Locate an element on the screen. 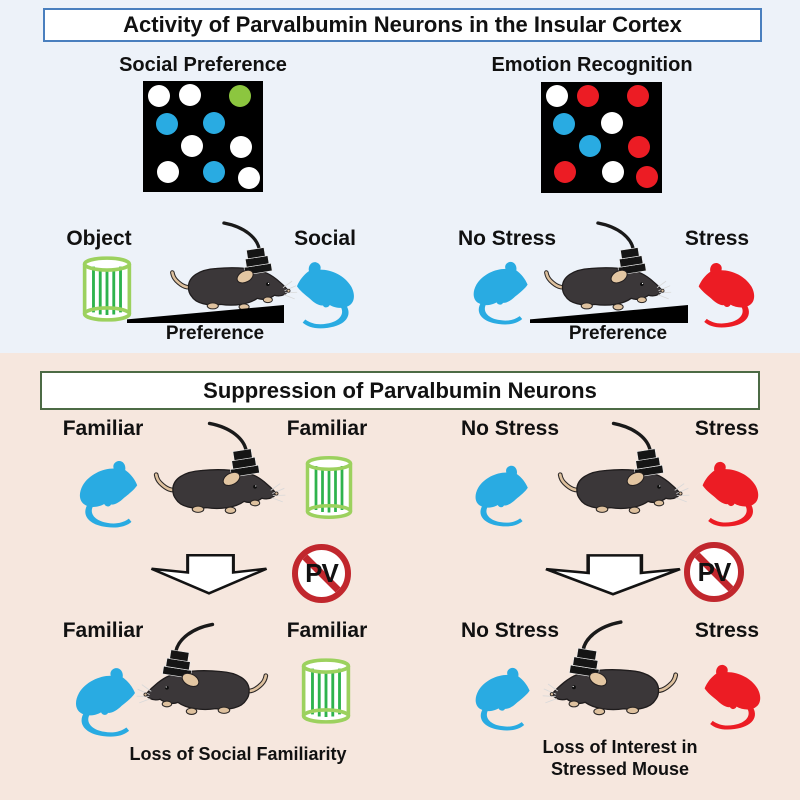 Image resolution: width=800 pixels, height=800 pixels. social-caption: Loss of Social Familiarity is located at coordinates (238, 754).